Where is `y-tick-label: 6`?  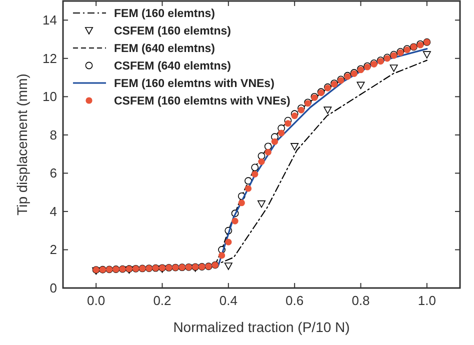 y-tick-label: 6 is located at coordinates (53, 173).